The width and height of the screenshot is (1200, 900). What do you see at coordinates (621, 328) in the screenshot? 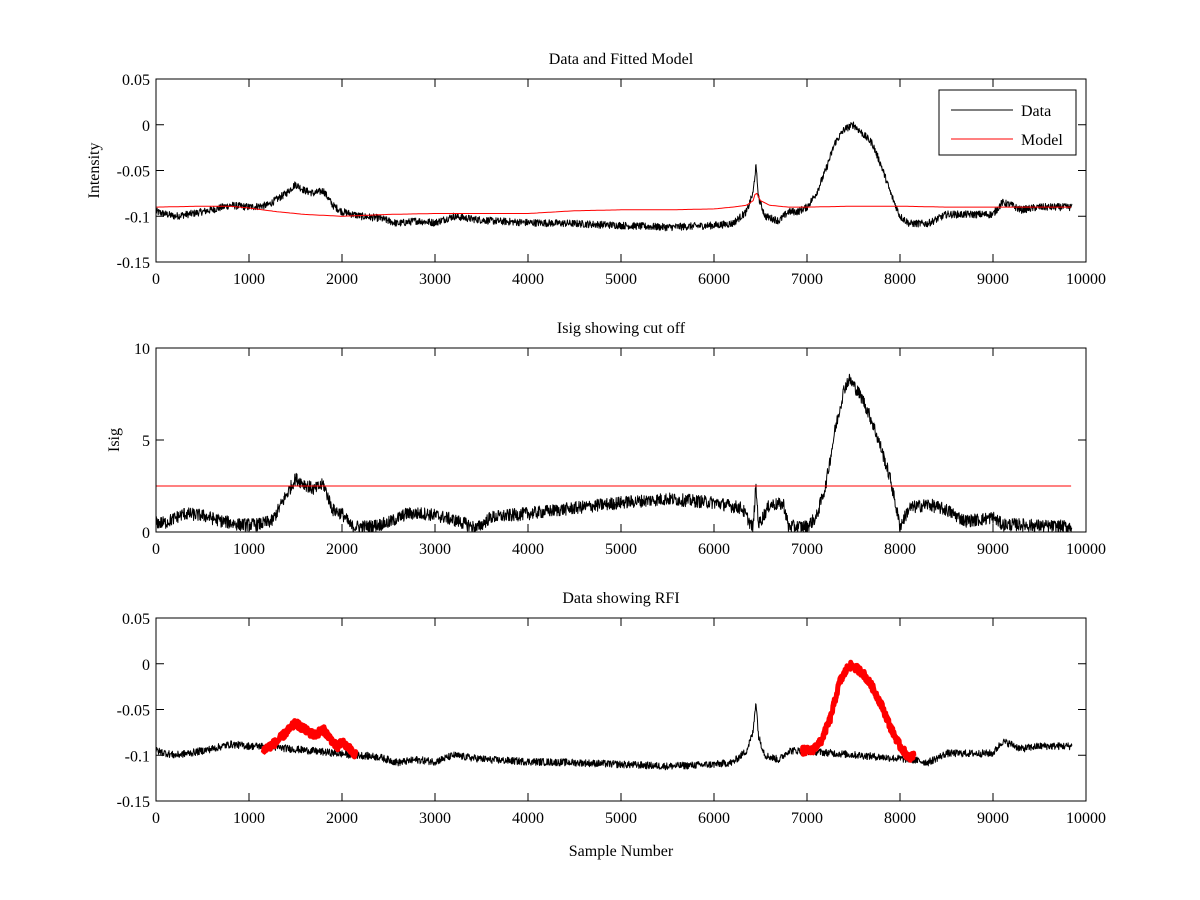
I see `chart-title: Isig showing cut off` at bounding box center [621, 328].